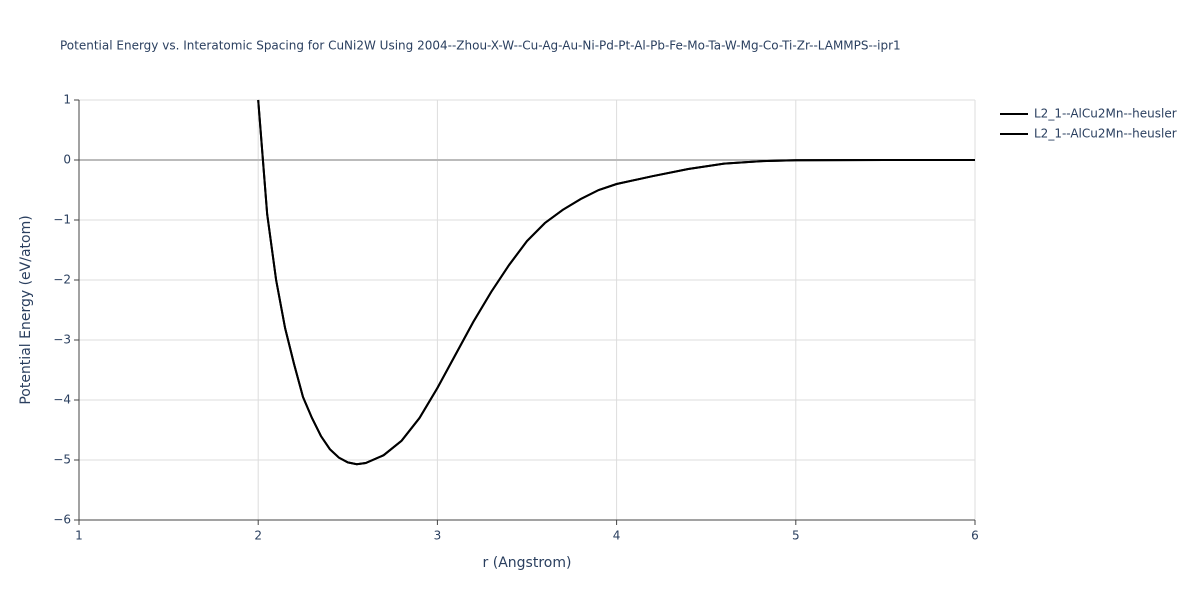  What do you see at coordinates (796, 536) in the screenshot?
I see `x-tick-label: 5` at bounding box center [796, 536].